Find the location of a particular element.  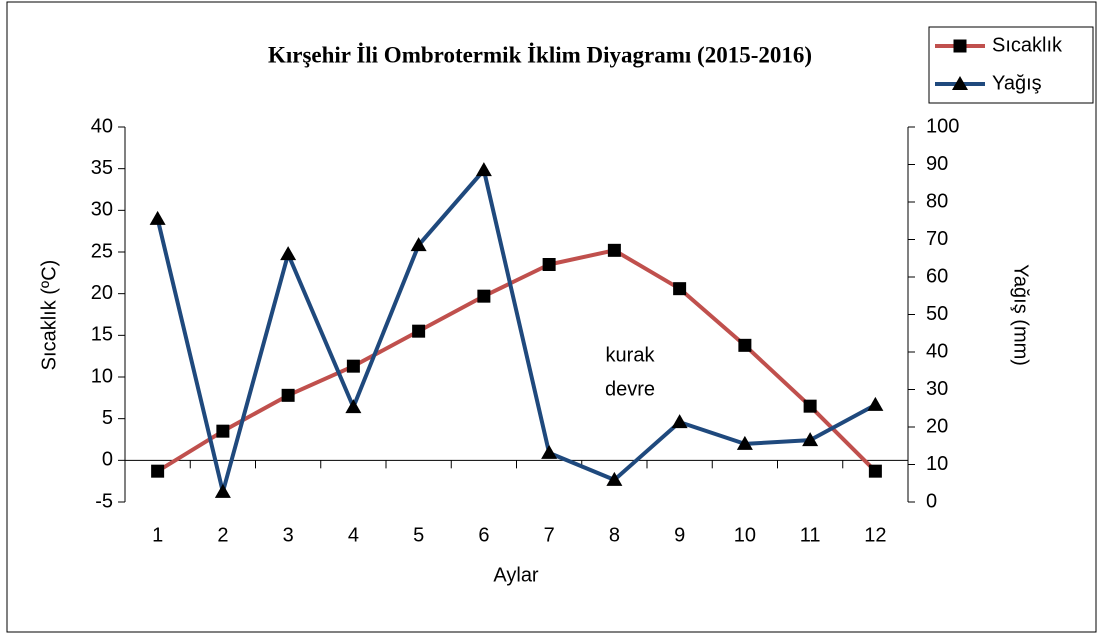

x-tick-label: 10 is located at coordinates (745, 535).